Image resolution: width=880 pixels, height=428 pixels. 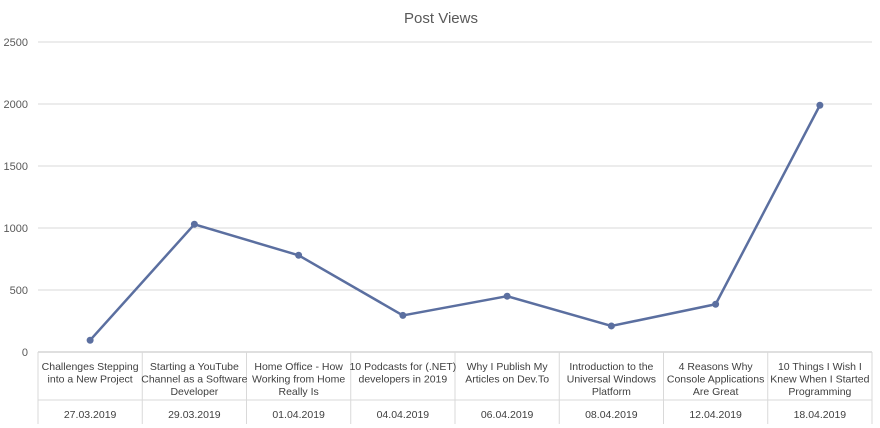 What do you see at coordinates (820, 367) in the screenshot?
I see `category-label: 10 Things I Wish I` at bounding box center [820, 367].